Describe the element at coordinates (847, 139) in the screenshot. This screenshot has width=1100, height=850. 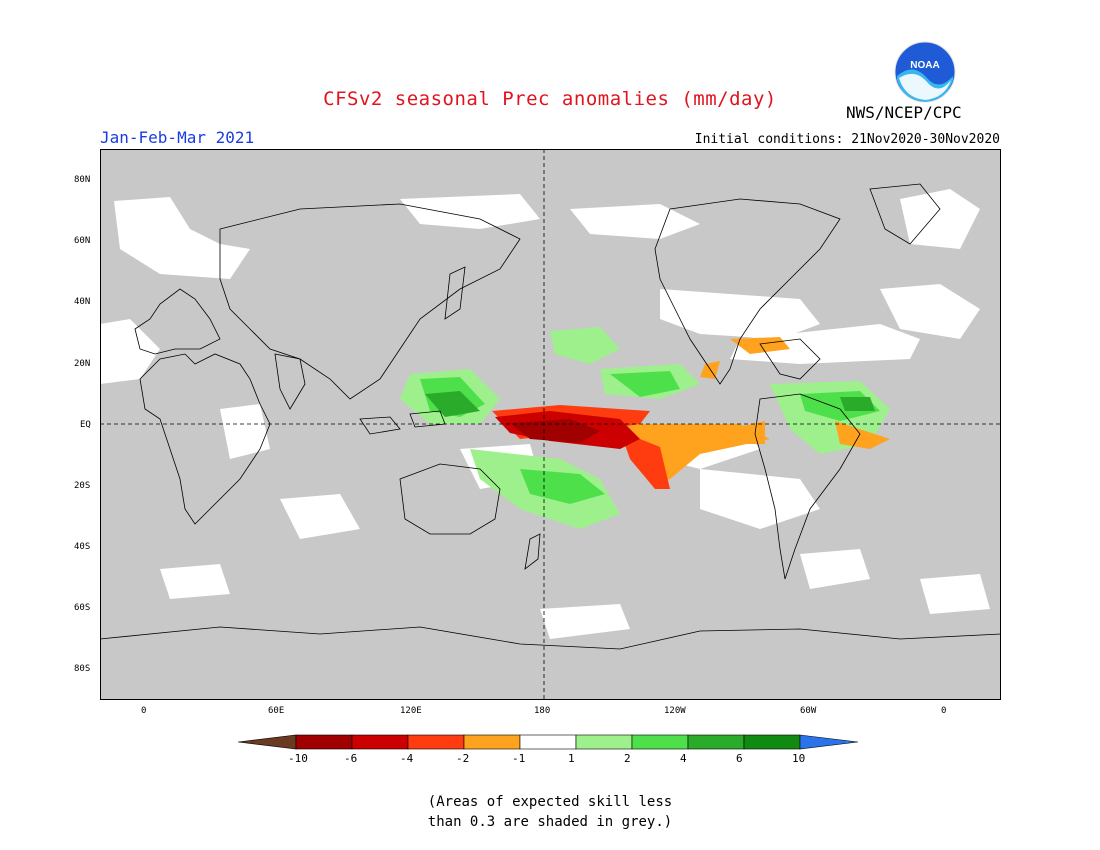
I see `initial-conditions-label: Initial conditions: 21Nov2020-30Nov2020` at that location.